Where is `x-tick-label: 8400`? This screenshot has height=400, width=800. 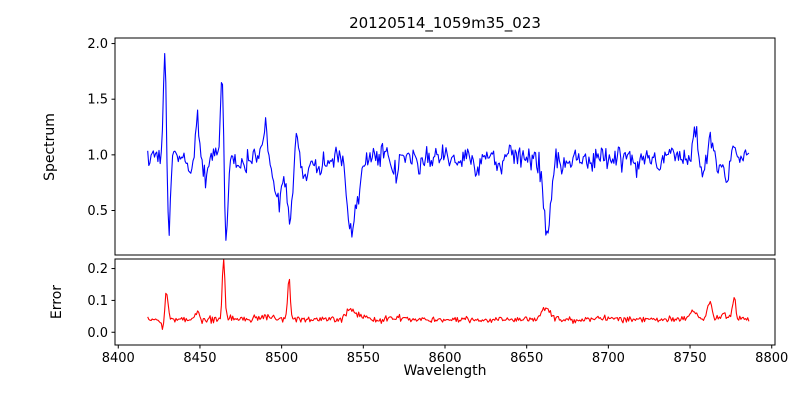
x-tick-label: 8400 is located at coordinates (118, 358).